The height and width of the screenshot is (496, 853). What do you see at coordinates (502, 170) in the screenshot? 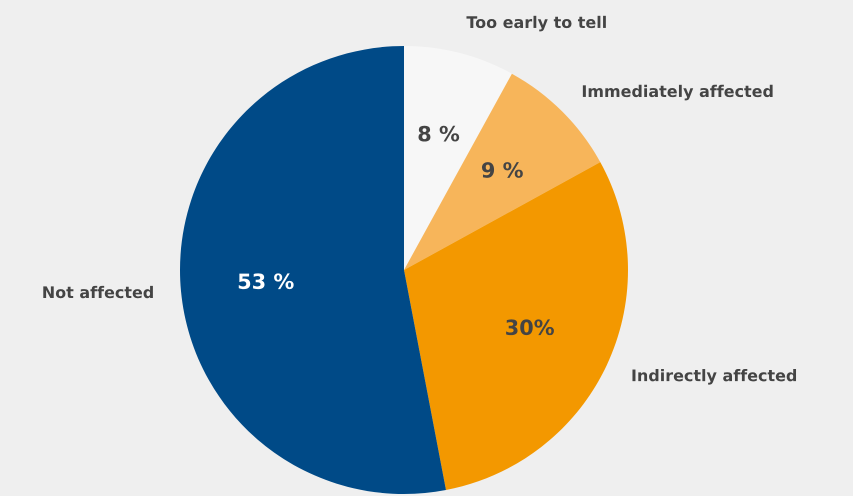
I see `data-label: 9 %` at bounding box center [502, 170].